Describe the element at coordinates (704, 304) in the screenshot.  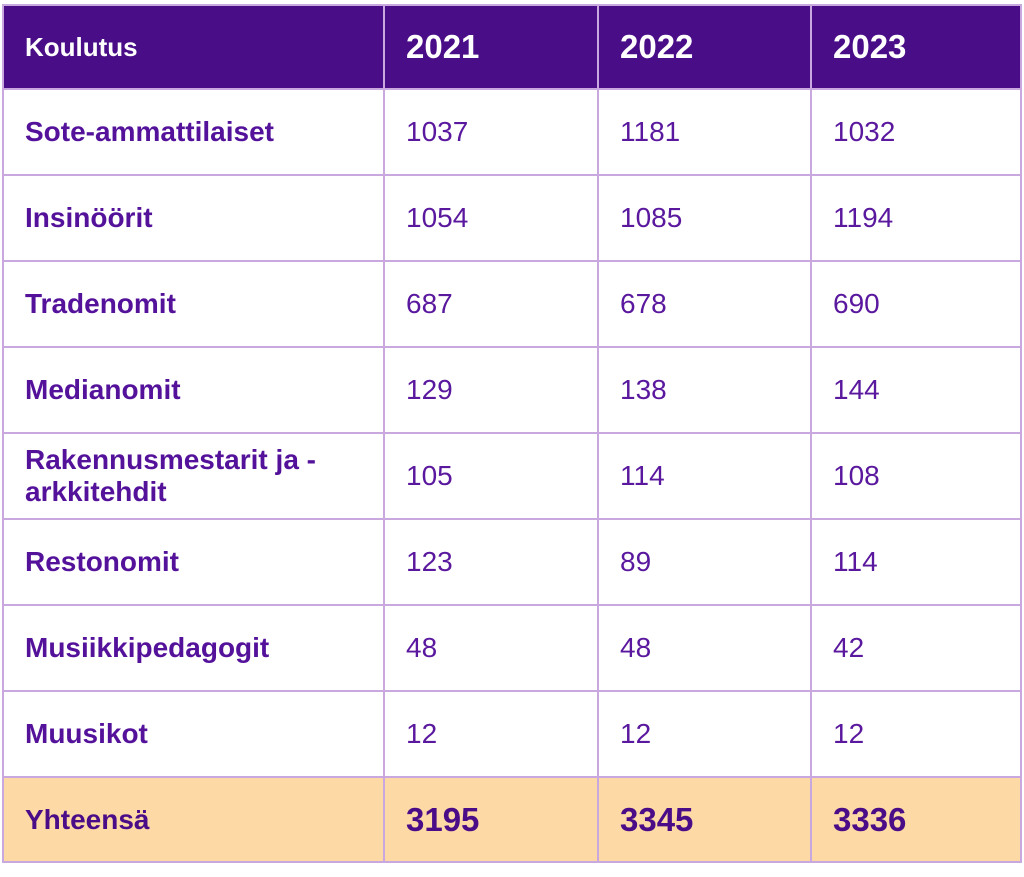
I see `value-cell-2022: 678` at that location.